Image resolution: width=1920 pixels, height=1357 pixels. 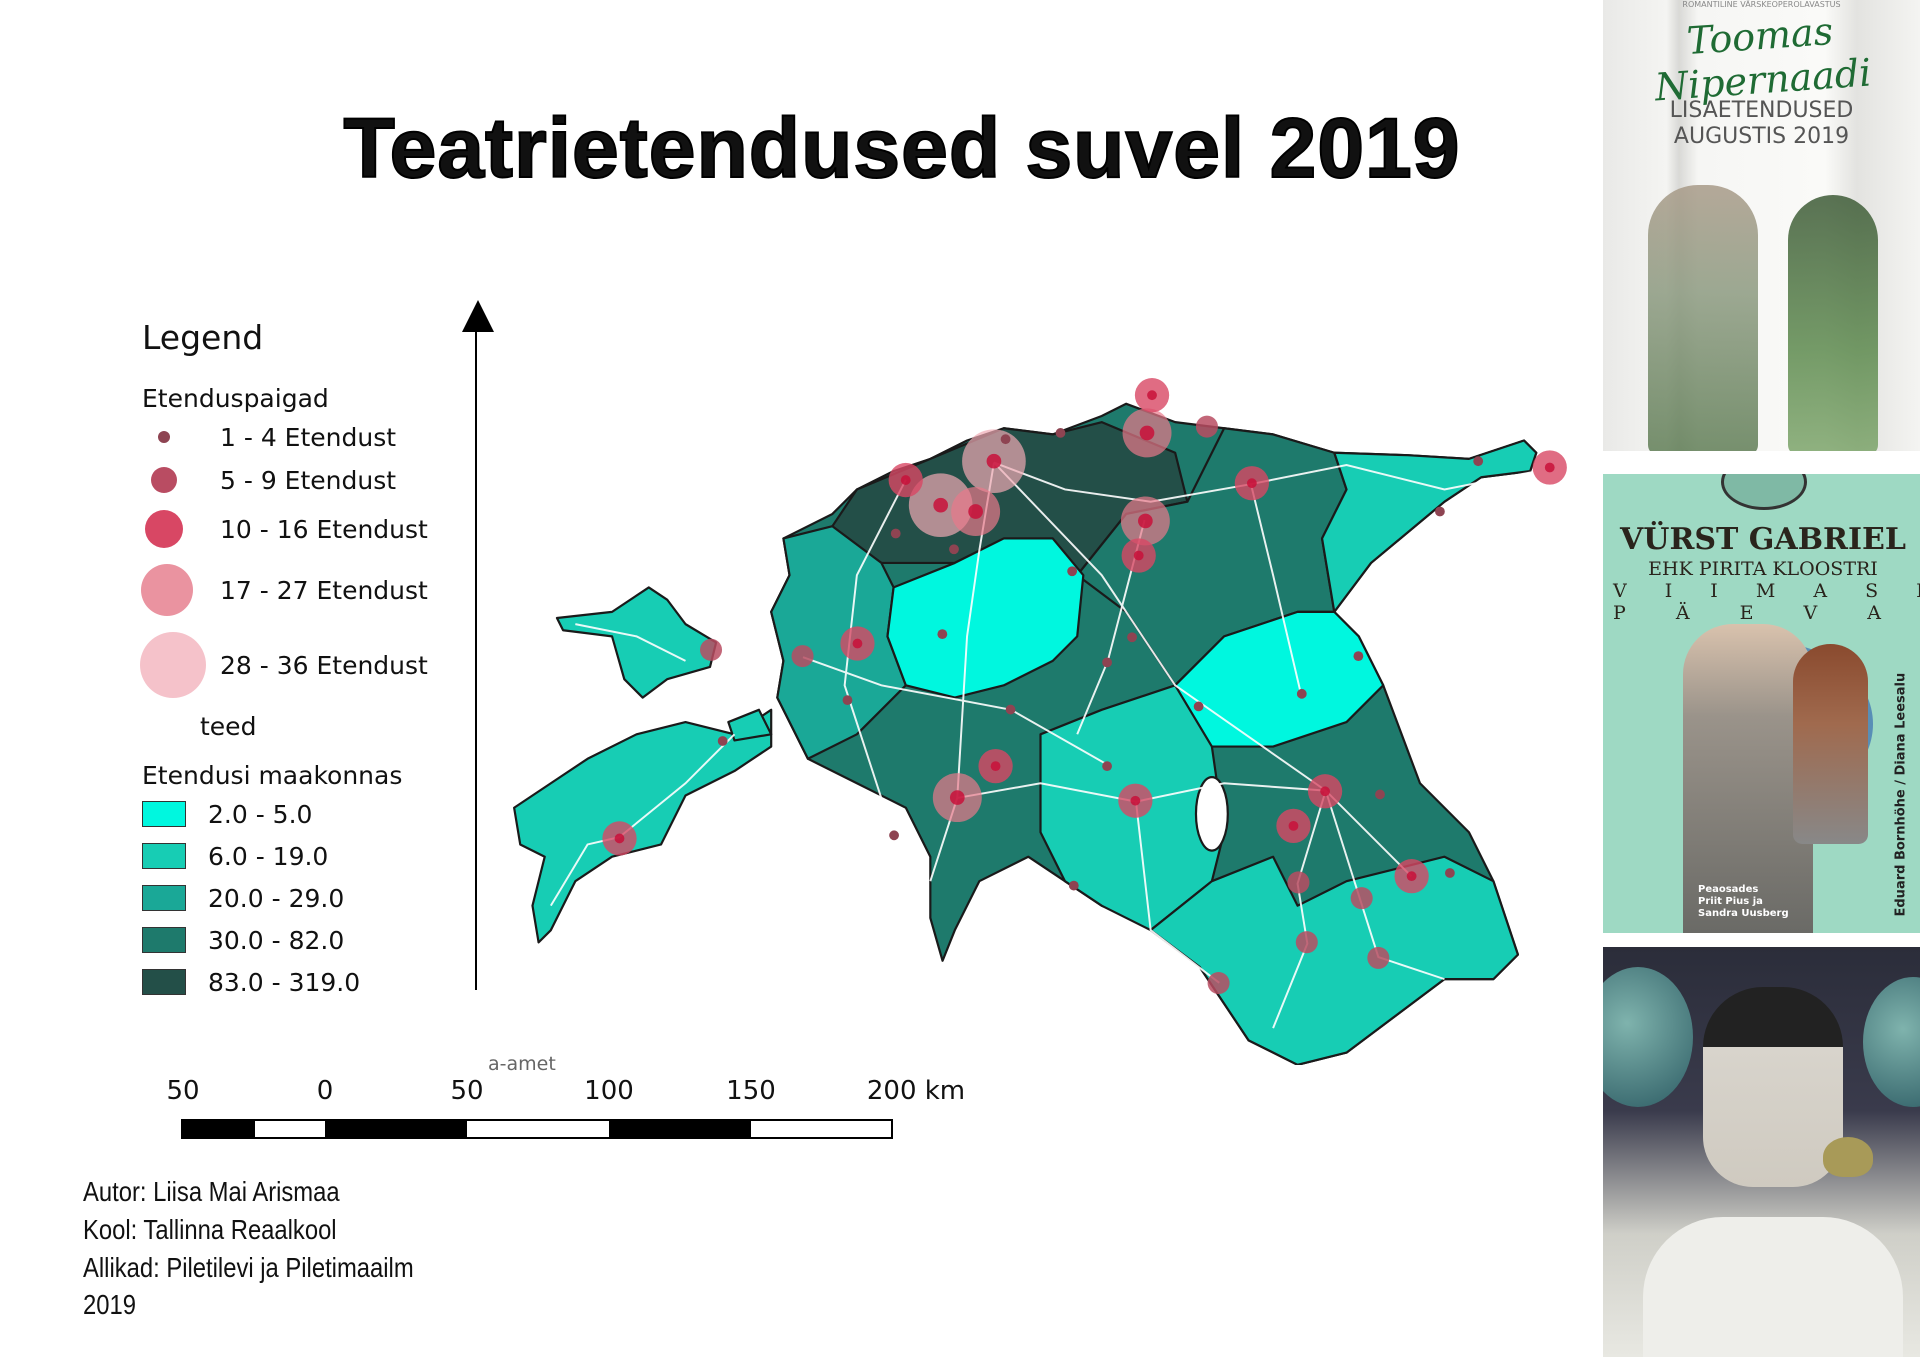 What do you see at coordinates (324, 665) in the screenshot?
I see `legend-label-28-36: 28 - 36 Etendust` at bounding box center [324, 665].